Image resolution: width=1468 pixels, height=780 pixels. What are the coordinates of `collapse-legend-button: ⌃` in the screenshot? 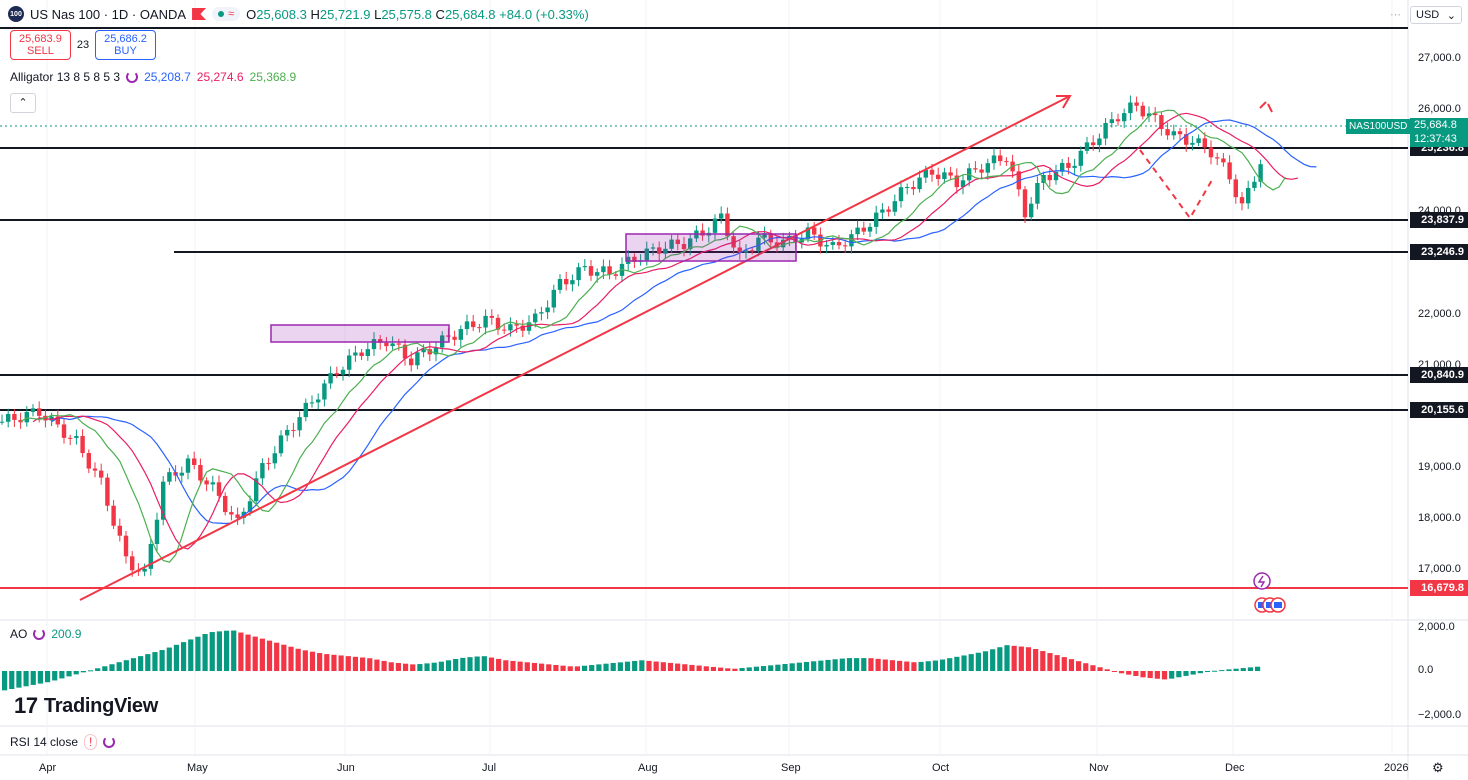 It's located at (23, 103).